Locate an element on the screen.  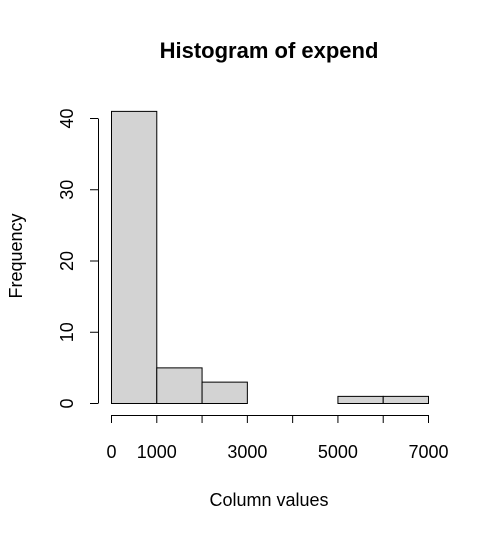
x-tick-label-3000: 3000 is located at coordinates (247, 452).